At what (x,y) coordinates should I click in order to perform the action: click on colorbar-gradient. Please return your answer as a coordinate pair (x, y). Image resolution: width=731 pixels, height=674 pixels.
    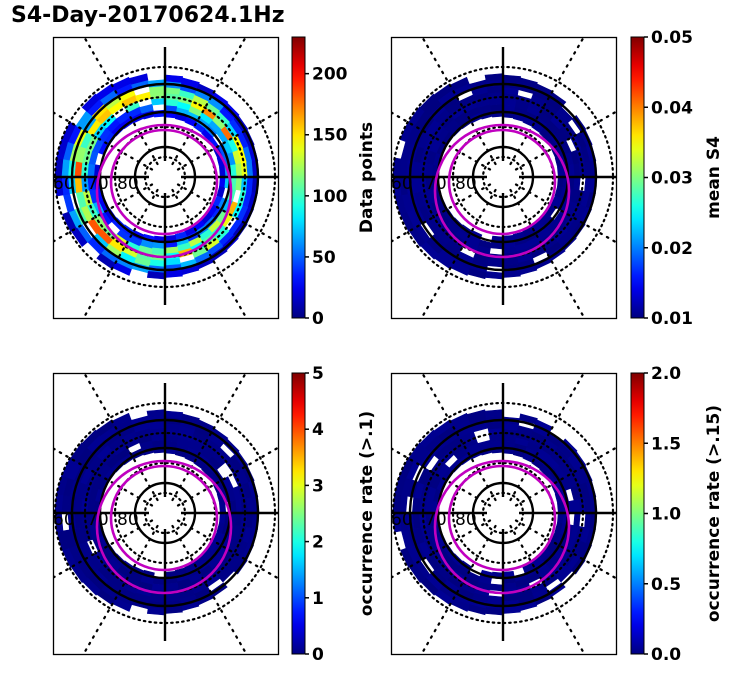
    Looking at the image, I should click on (637, 513).